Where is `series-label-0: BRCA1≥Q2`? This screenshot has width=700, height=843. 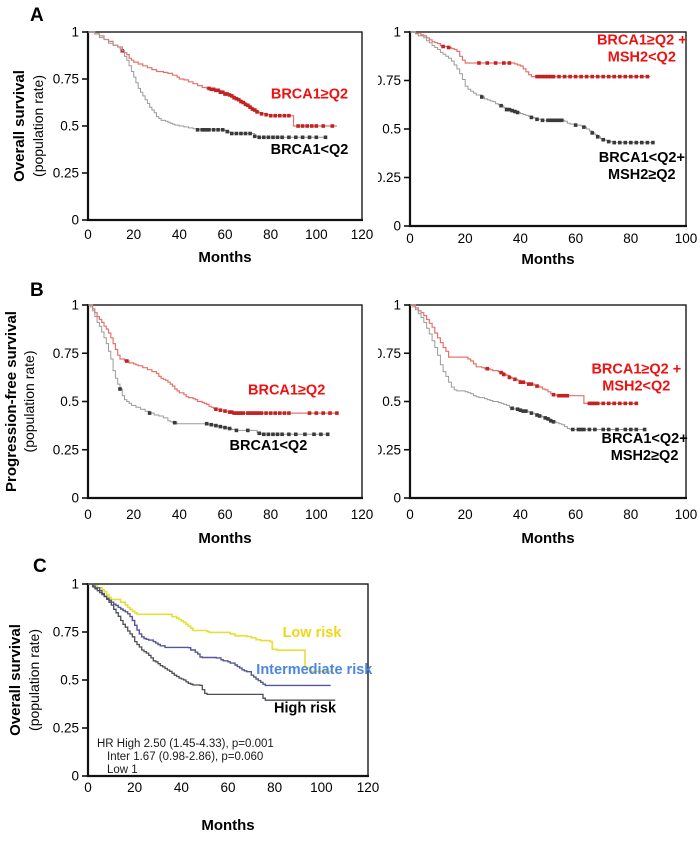
series-label-0: BRCA1≥Q2 is located at coordinates (309, 95).